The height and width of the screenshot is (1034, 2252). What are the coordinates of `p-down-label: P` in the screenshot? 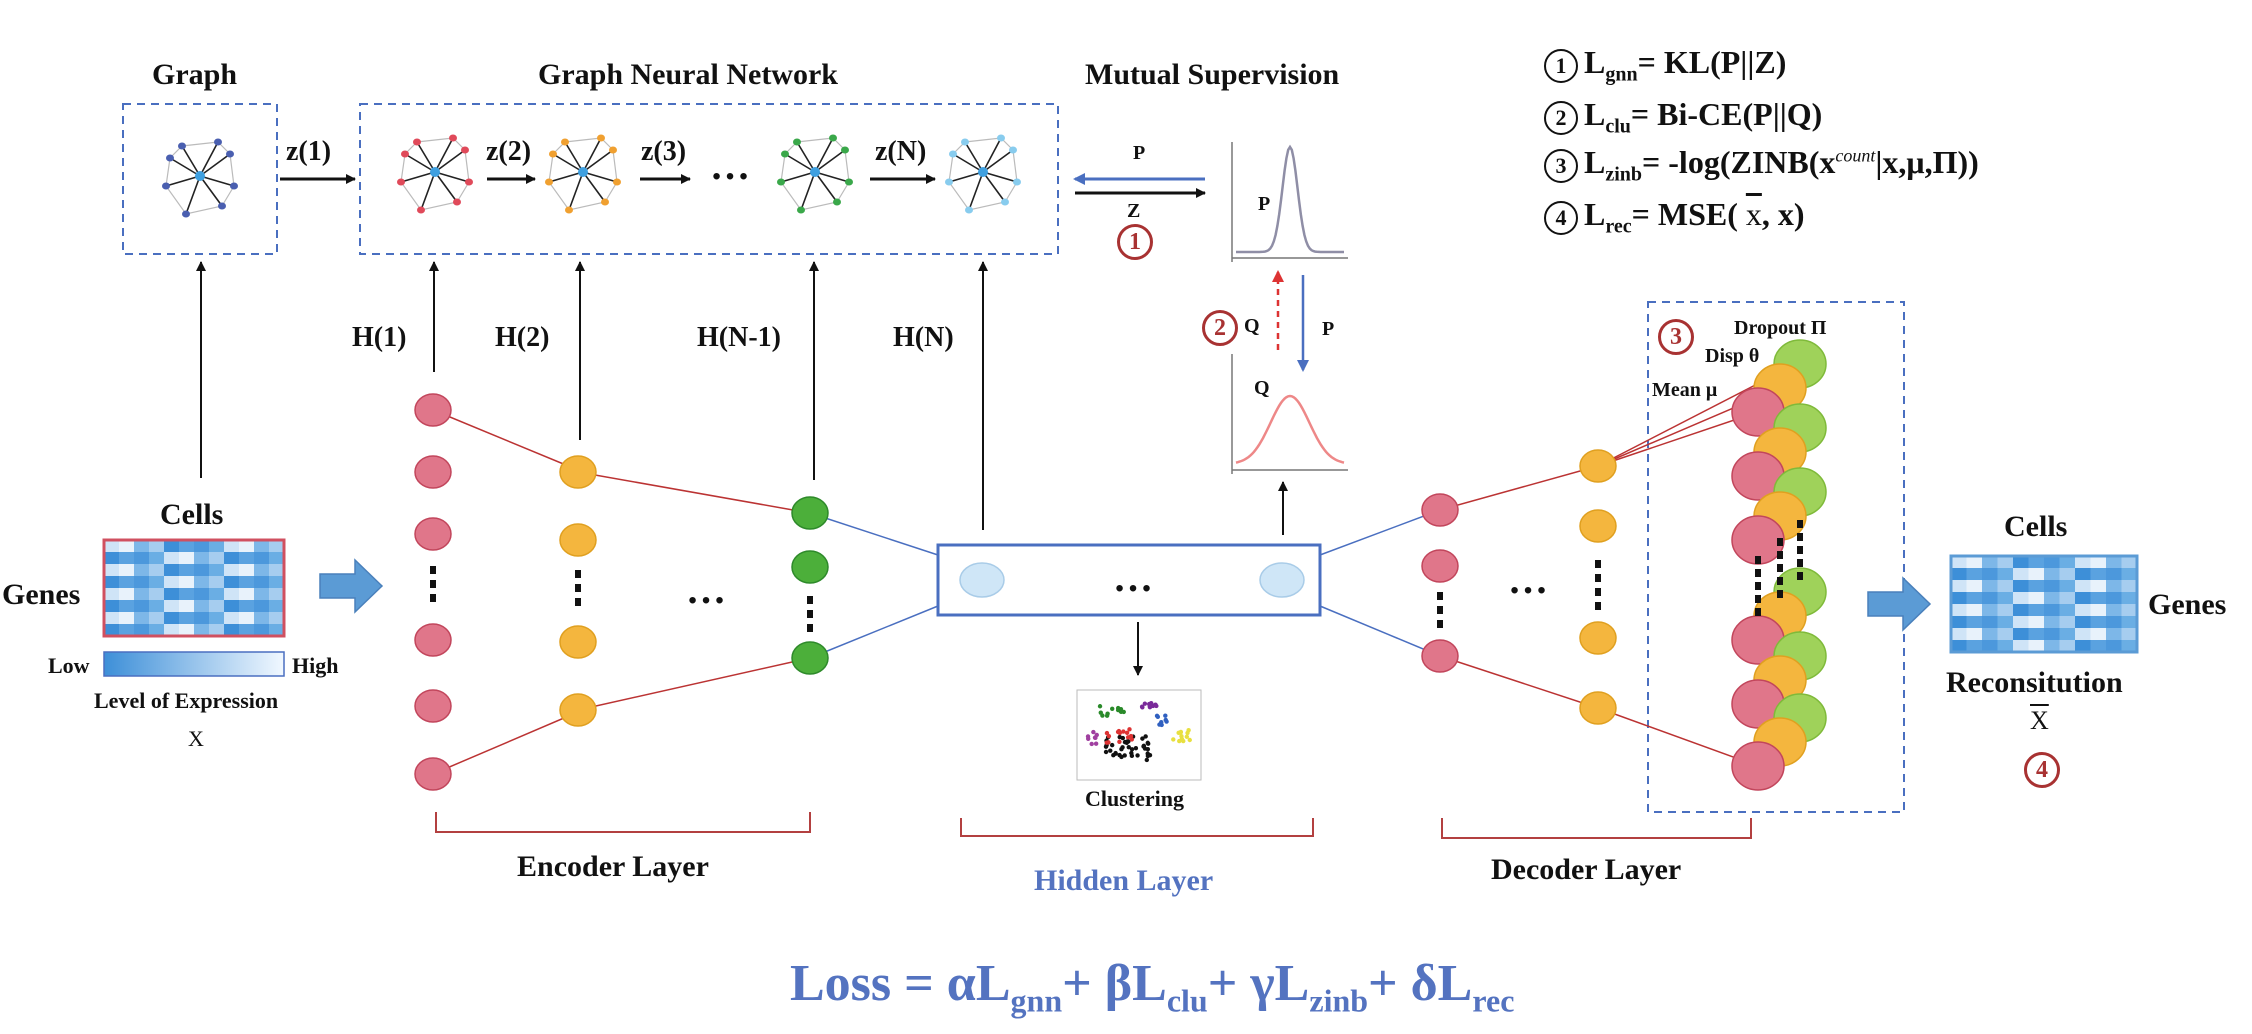 It's located at (1328, 329).